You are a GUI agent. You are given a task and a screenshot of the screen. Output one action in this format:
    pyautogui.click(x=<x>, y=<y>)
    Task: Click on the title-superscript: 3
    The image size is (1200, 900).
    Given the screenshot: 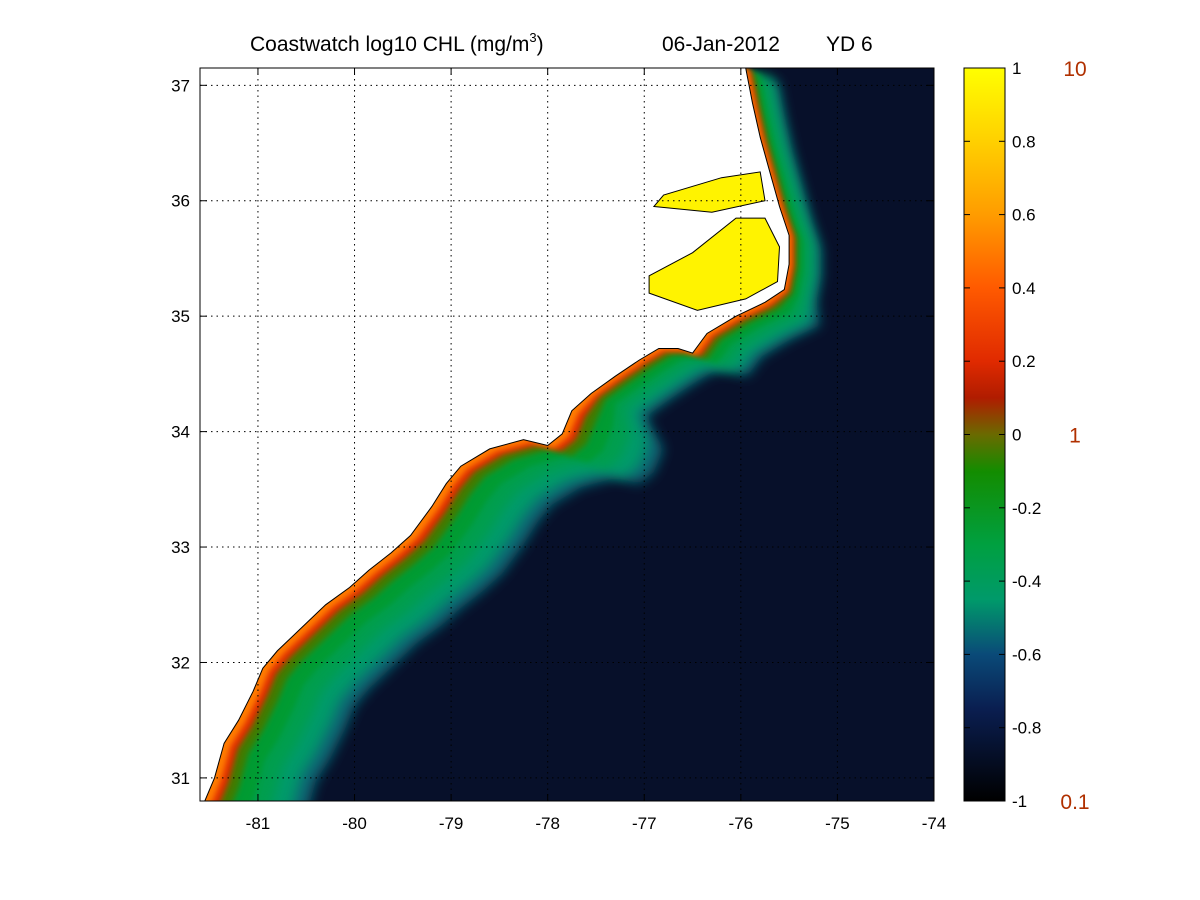 What is the action you would take?
    pyautogui.click(x=532, y=37)
    